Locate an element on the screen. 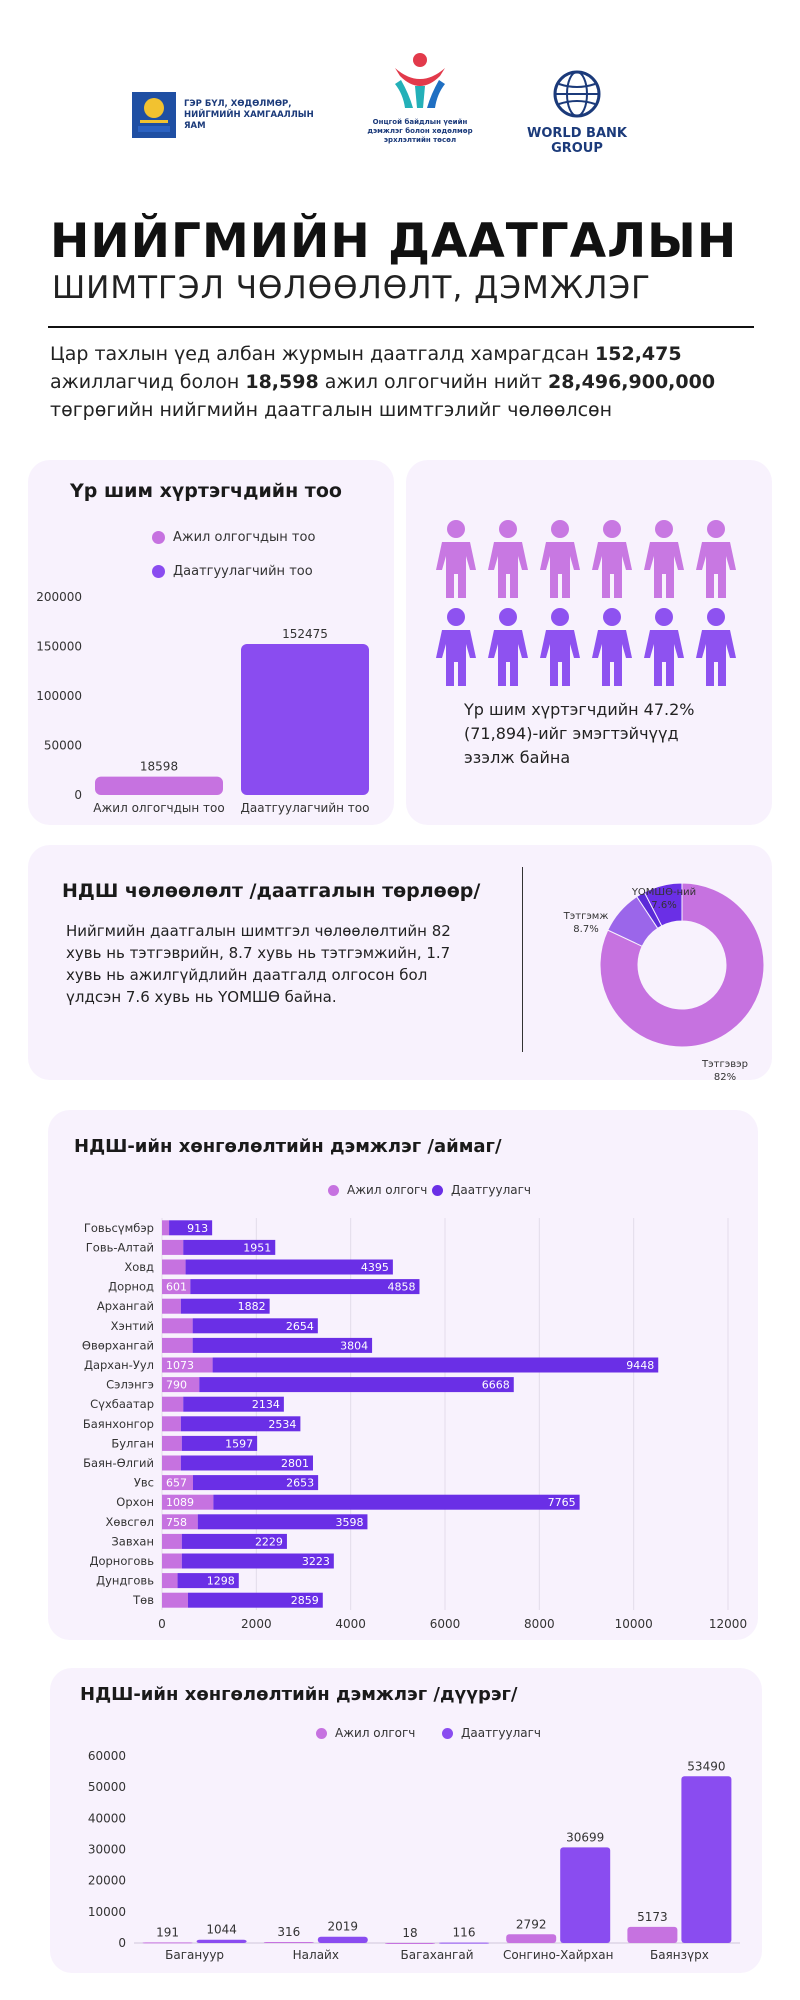 This screenshot has height=2000, width=800. district-legend-insured: Даатгуулагч is located at coordinates (491, 1733).